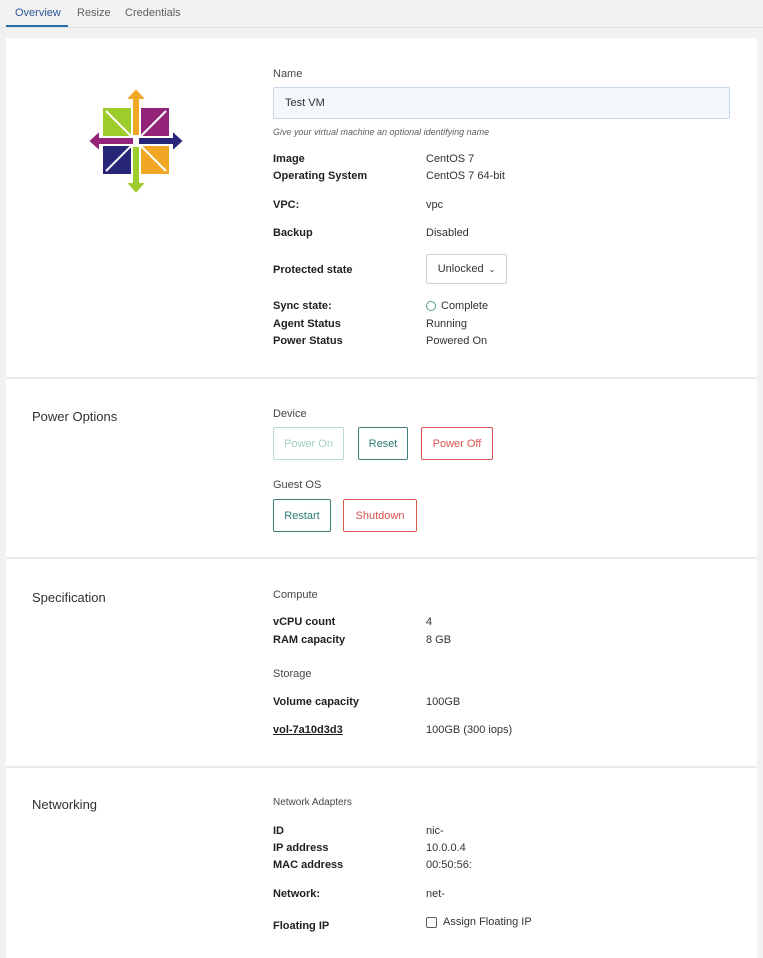 The height and width of the screenshot is (958, 763). I want to click on volume-capacity-value: 100GB, so click(443, 702).